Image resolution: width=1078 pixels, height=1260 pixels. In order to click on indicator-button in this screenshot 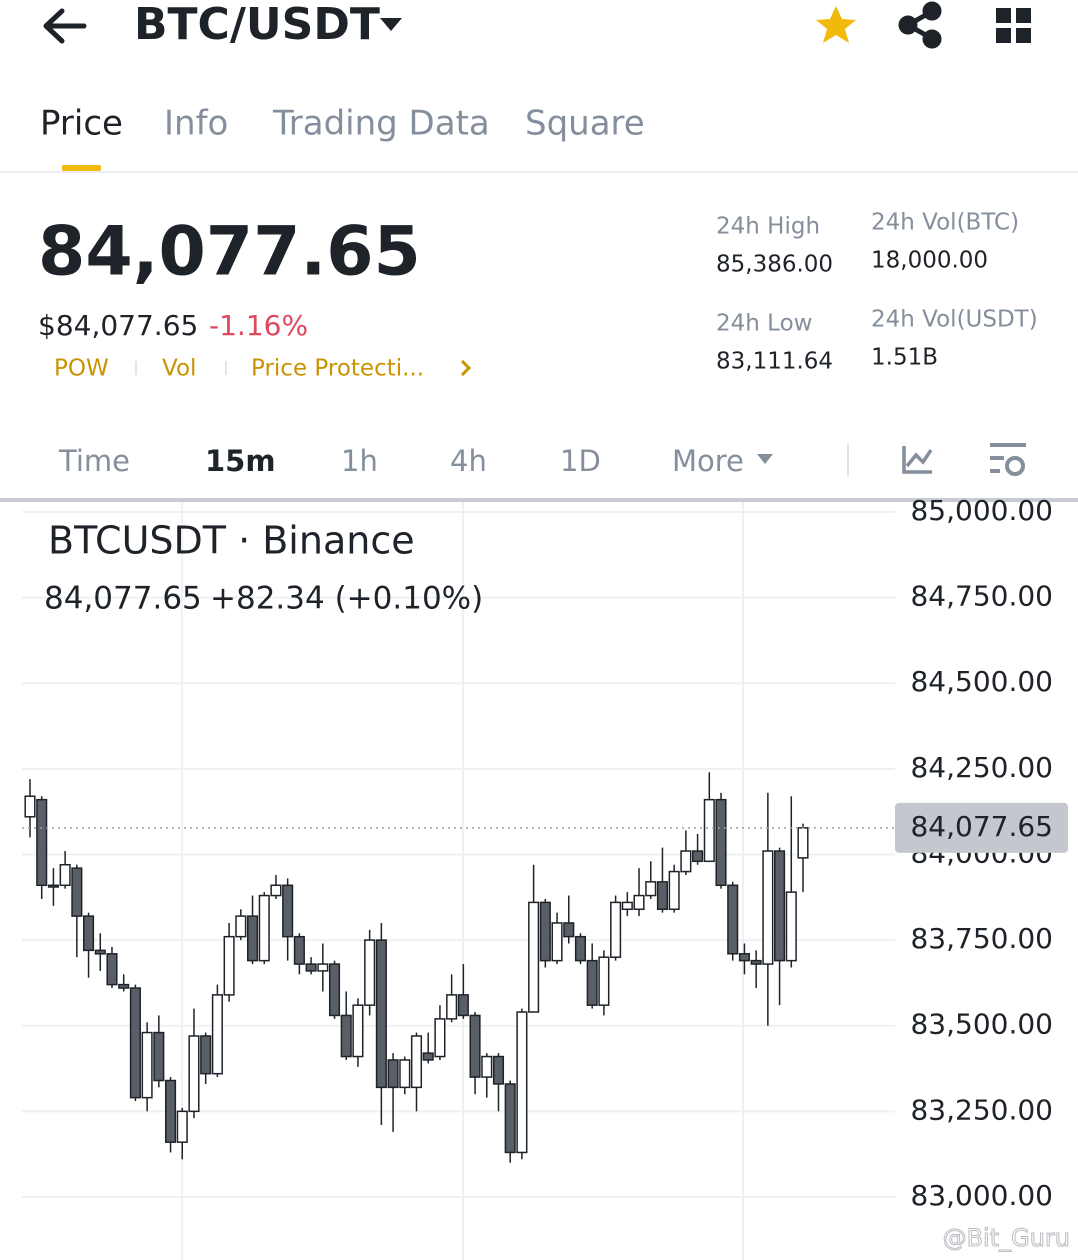, I will do `click(917, 460)`.